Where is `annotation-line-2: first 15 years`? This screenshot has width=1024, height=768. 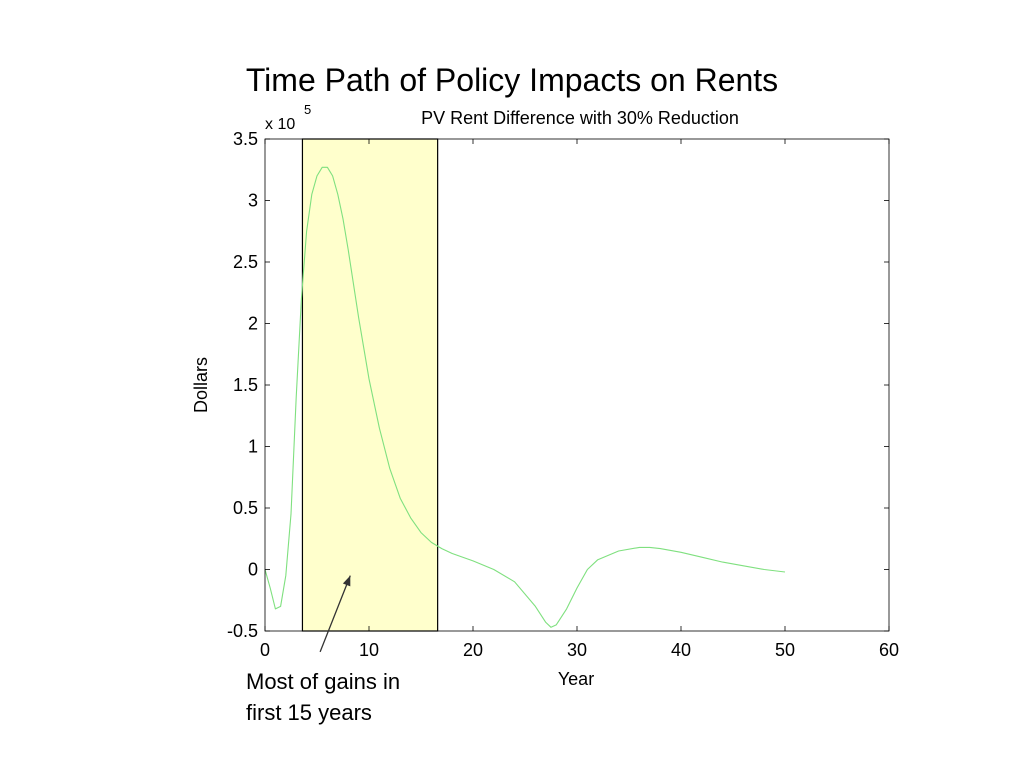
annotation-line-2: first 15 years is located at coordinates (309, 712).